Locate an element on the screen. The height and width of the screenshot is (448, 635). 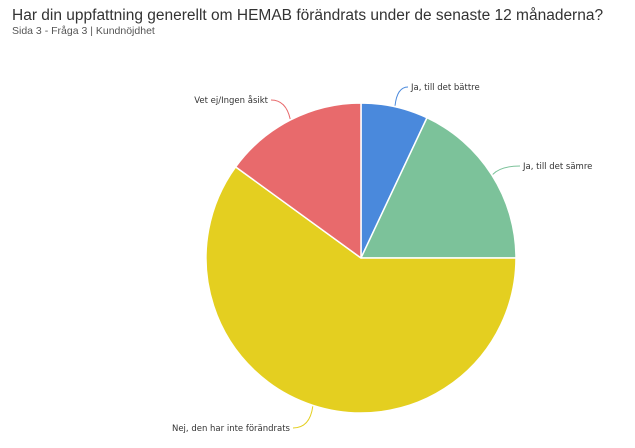
pie-slice-ja-till-det-samre is located at coordinates (438, 188).